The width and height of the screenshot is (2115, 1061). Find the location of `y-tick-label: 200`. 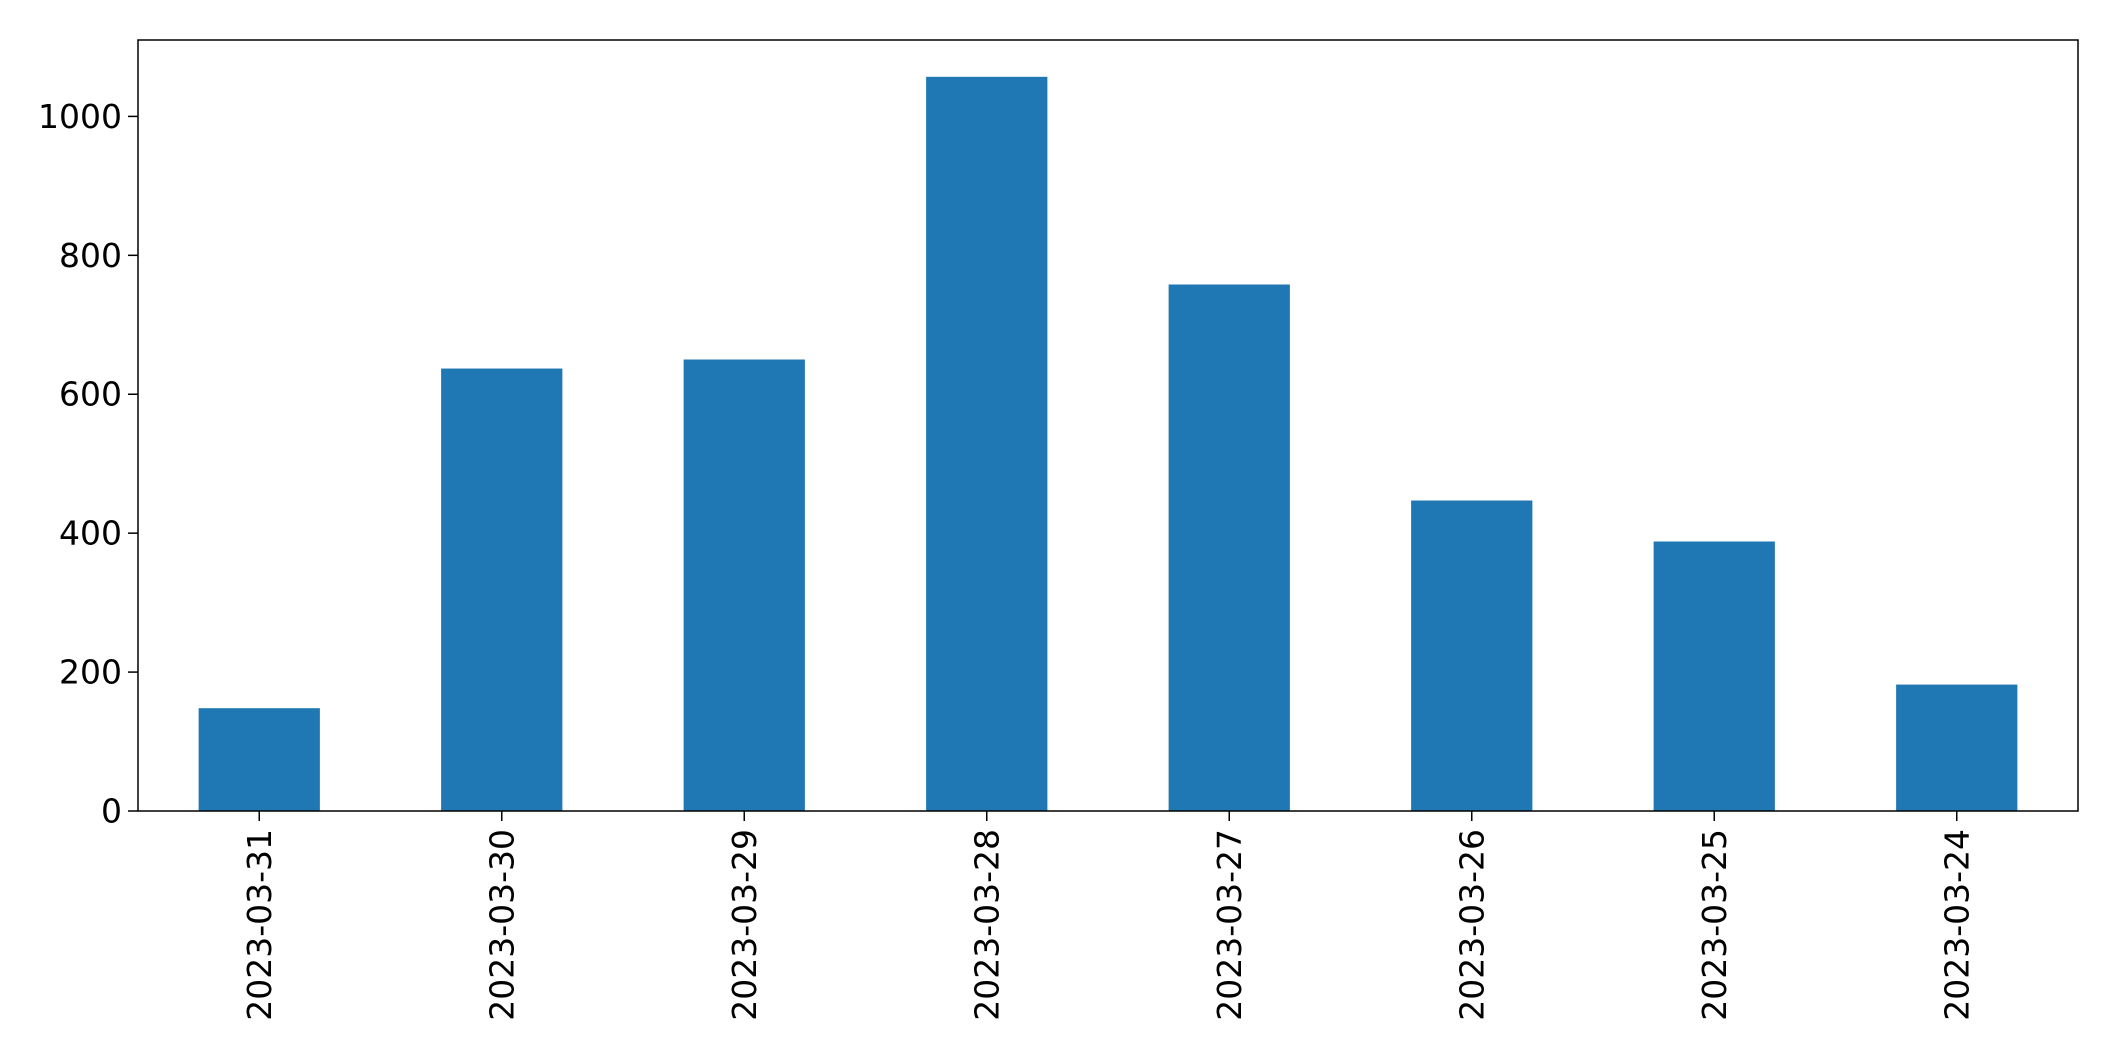

y-tick-label: 200 is located at coordinates (90, 672).